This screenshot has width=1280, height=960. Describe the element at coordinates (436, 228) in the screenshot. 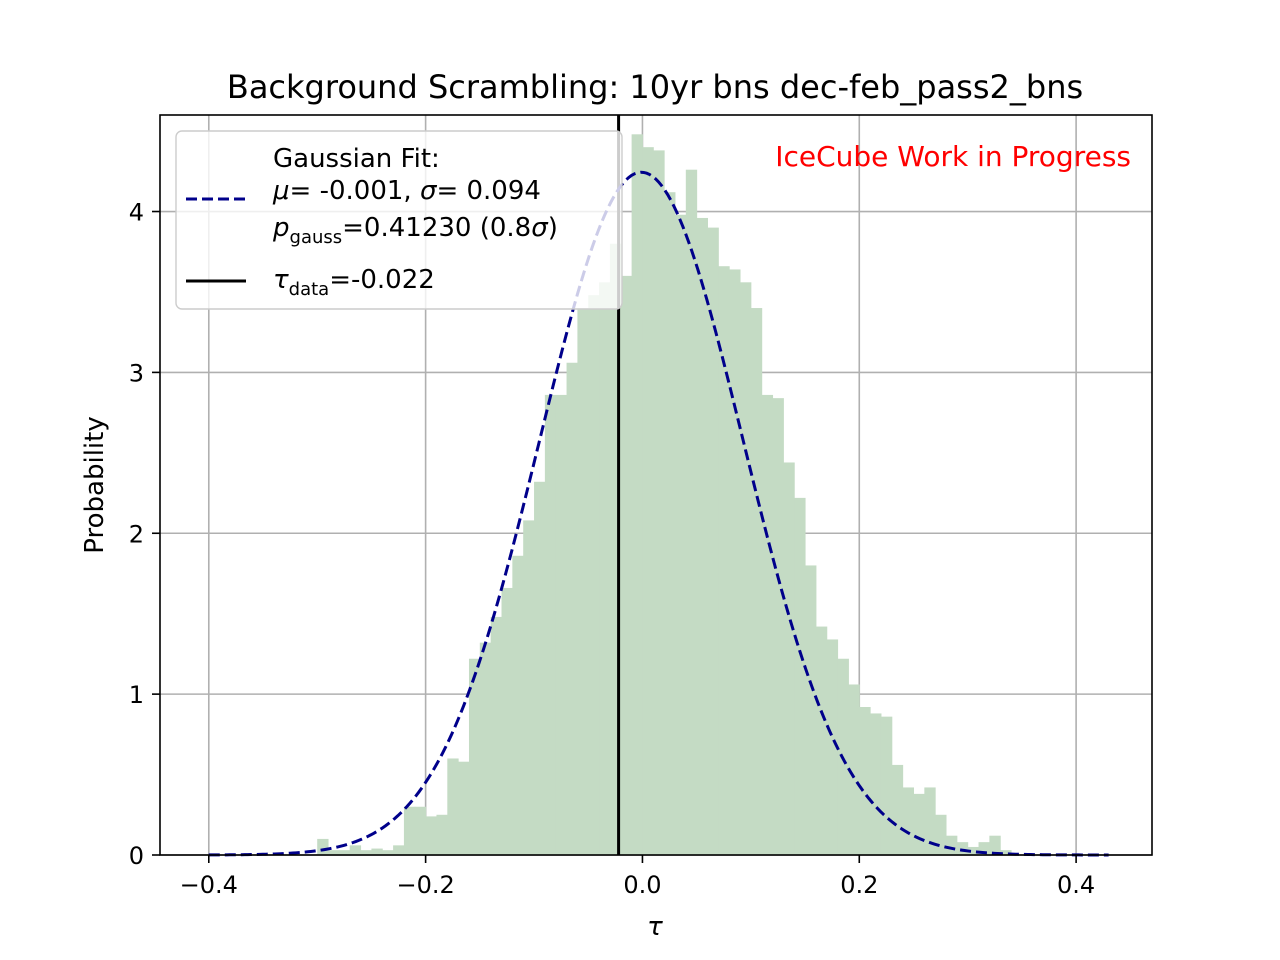

I see `legend-pgauss-value: =0.41230 (0.8` at that location.